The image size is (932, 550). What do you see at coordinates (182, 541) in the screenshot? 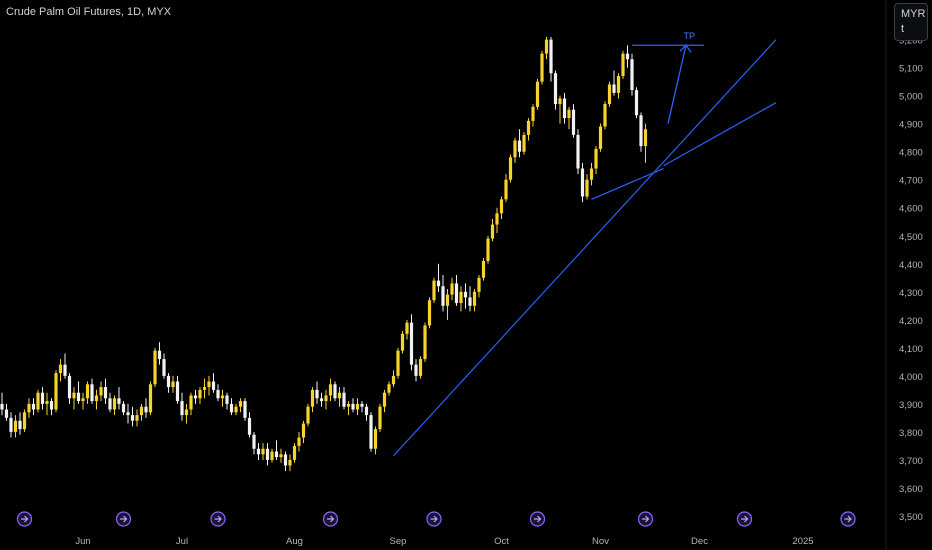
I see `x-tick-label: Jul` at bounding box center [182, 541].